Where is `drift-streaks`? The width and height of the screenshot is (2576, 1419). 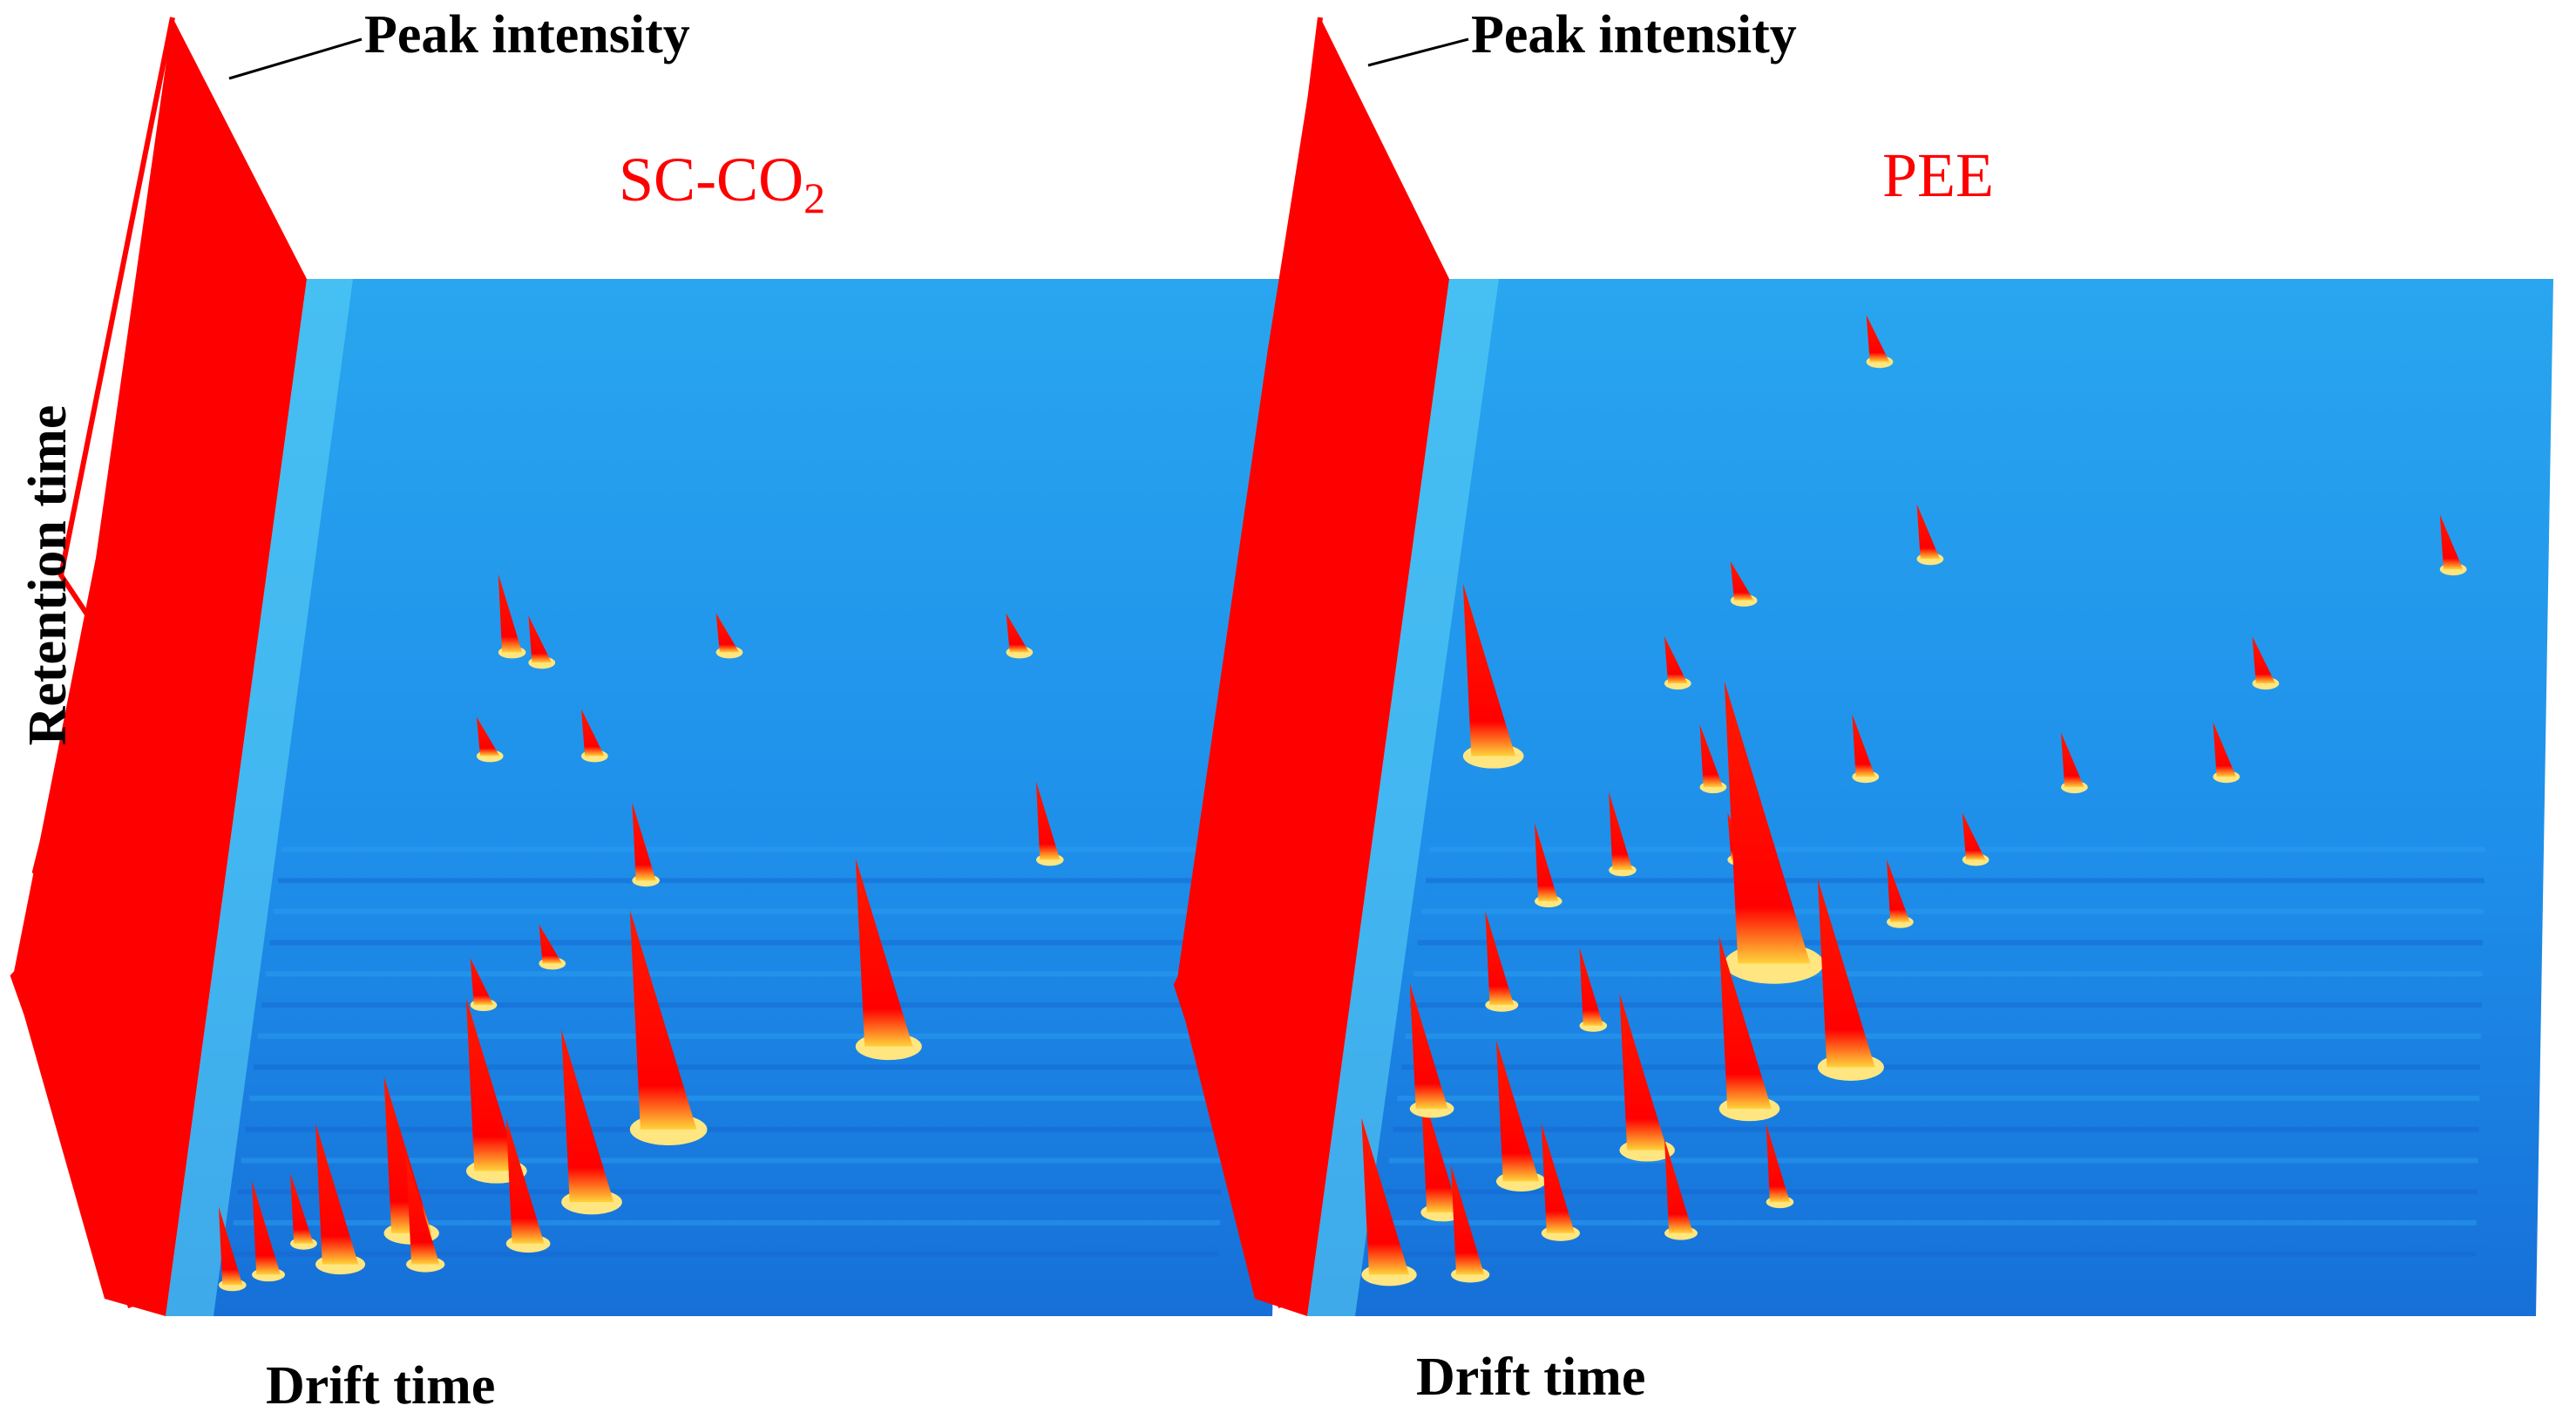 drift-streaks is located at coordinates (1931, 1051).